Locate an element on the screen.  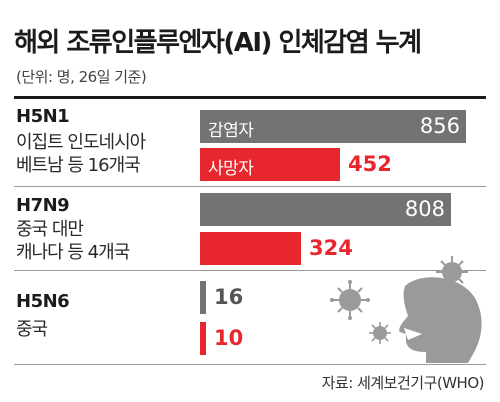
virus-and-coughing-head-icon is located at coordinates (406, 309).